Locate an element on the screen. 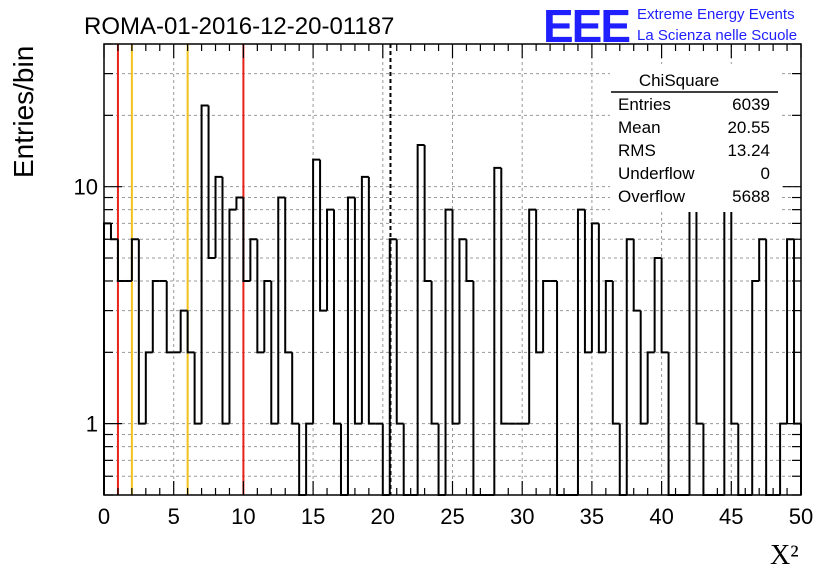 This screenshot has height=572, width=836. x-axis-label: X² is located at coordinates (784, 555).